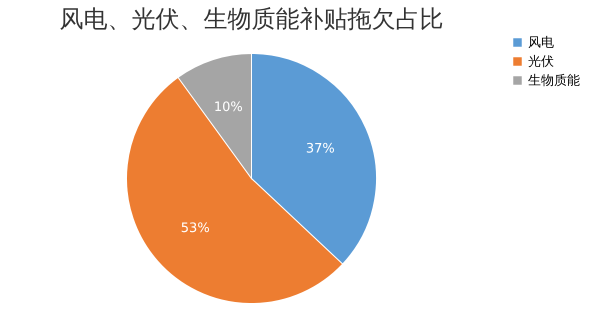 The height and width of the screenshot is (331, 600). Describe the element at coordinates (541, 43) in the screenshot. I see `legend-label: 风电` at that location.